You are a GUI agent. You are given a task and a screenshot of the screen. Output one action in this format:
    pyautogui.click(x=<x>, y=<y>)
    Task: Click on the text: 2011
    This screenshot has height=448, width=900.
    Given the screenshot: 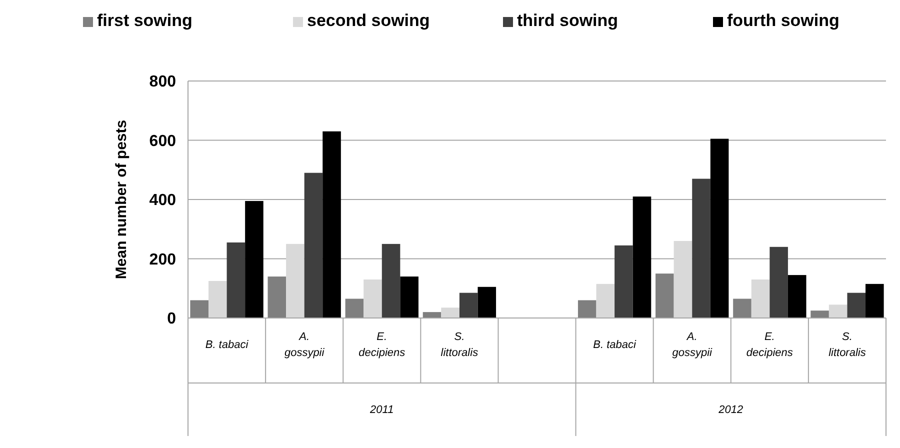 What is the action you would take?
    pyautogui.click(x=381, y=410)
    